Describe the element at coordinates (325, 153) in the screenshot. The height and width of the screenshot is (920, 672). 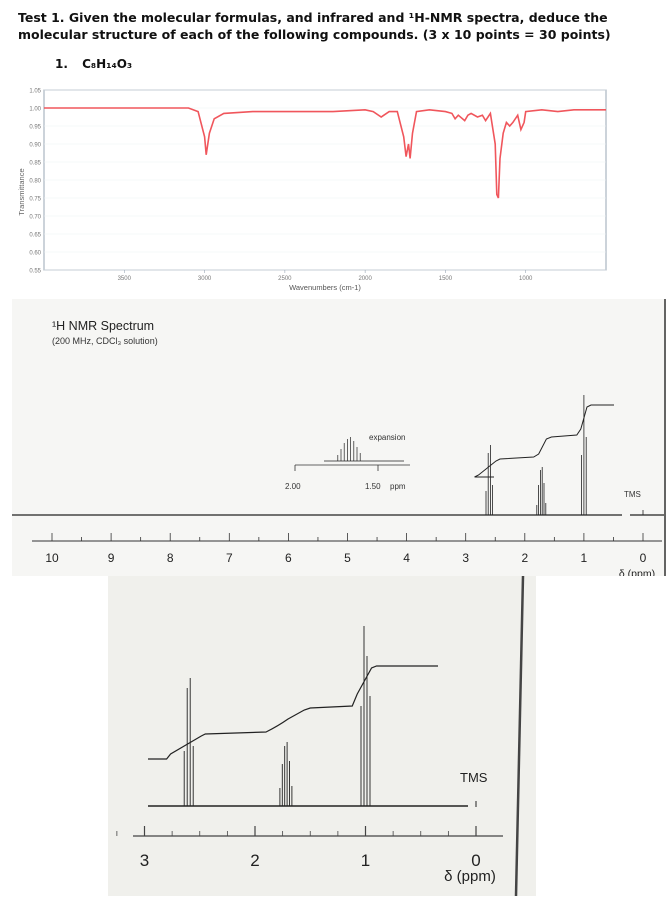
I see `ir-series-line` at that location.